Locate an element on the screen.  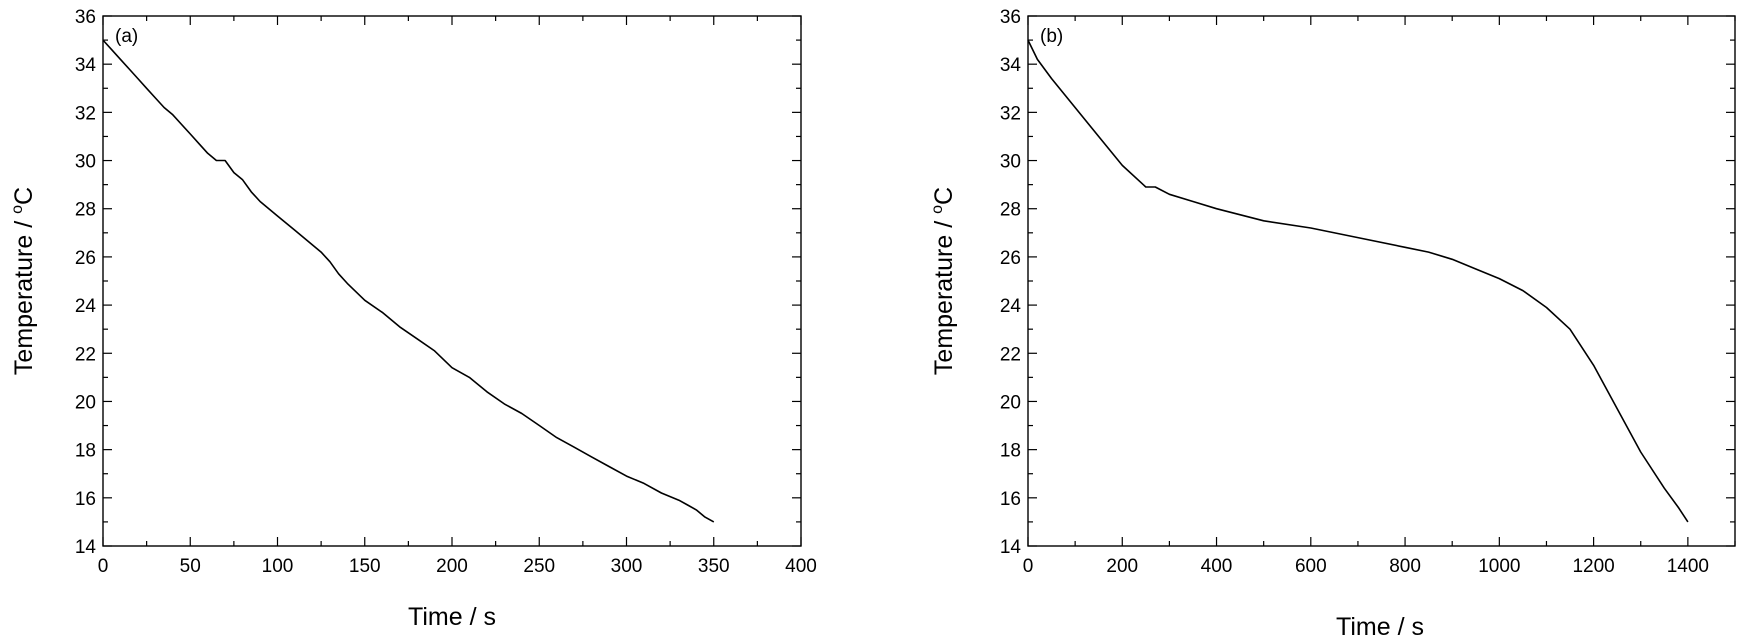
panel-label: (b) is located at coordinates (1051, 36).